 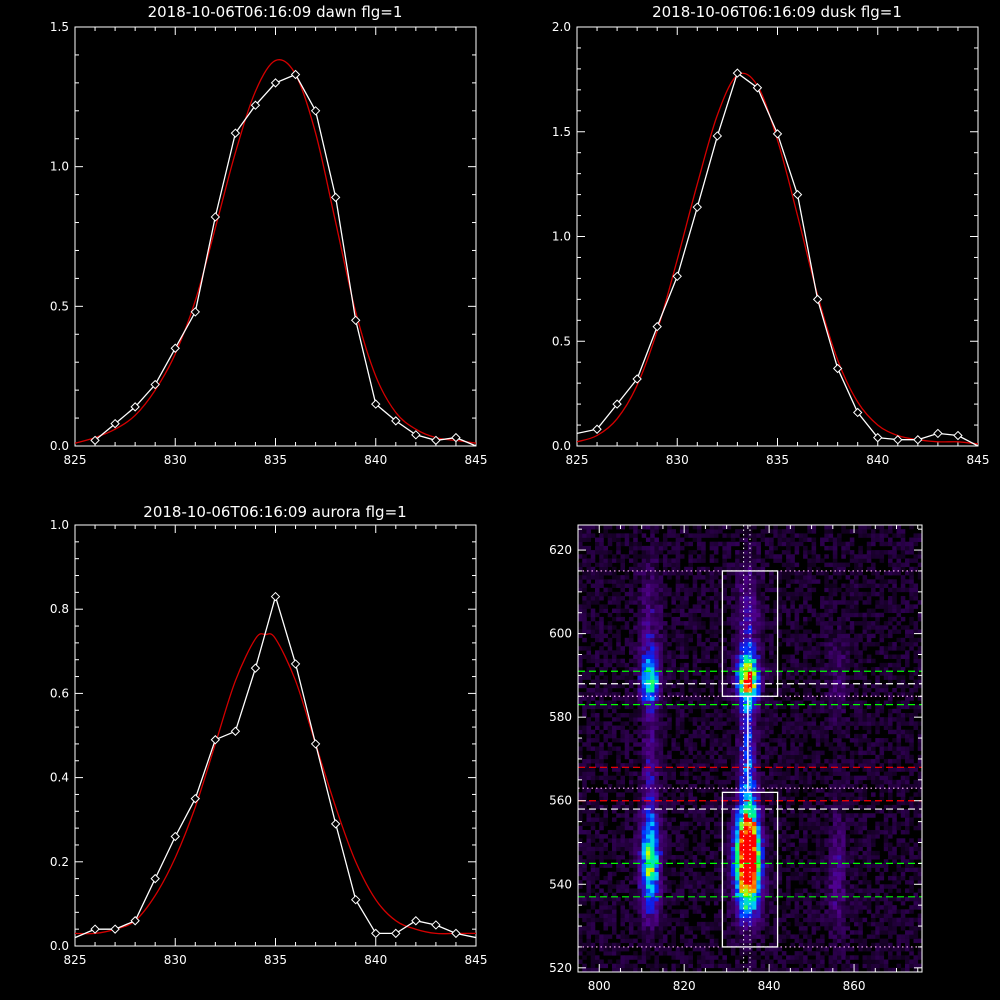 I want to click on data-point, so click(x=617, y=404).